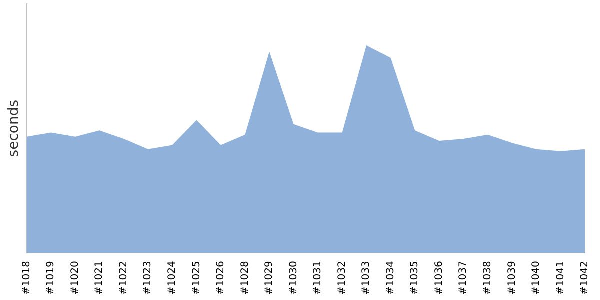 This screenshot has height=300, width=600. What do you see at coordinates (390, 278) in the screenshot?
I see `x-tick-label: #1034` at bounding box center [390, 278].